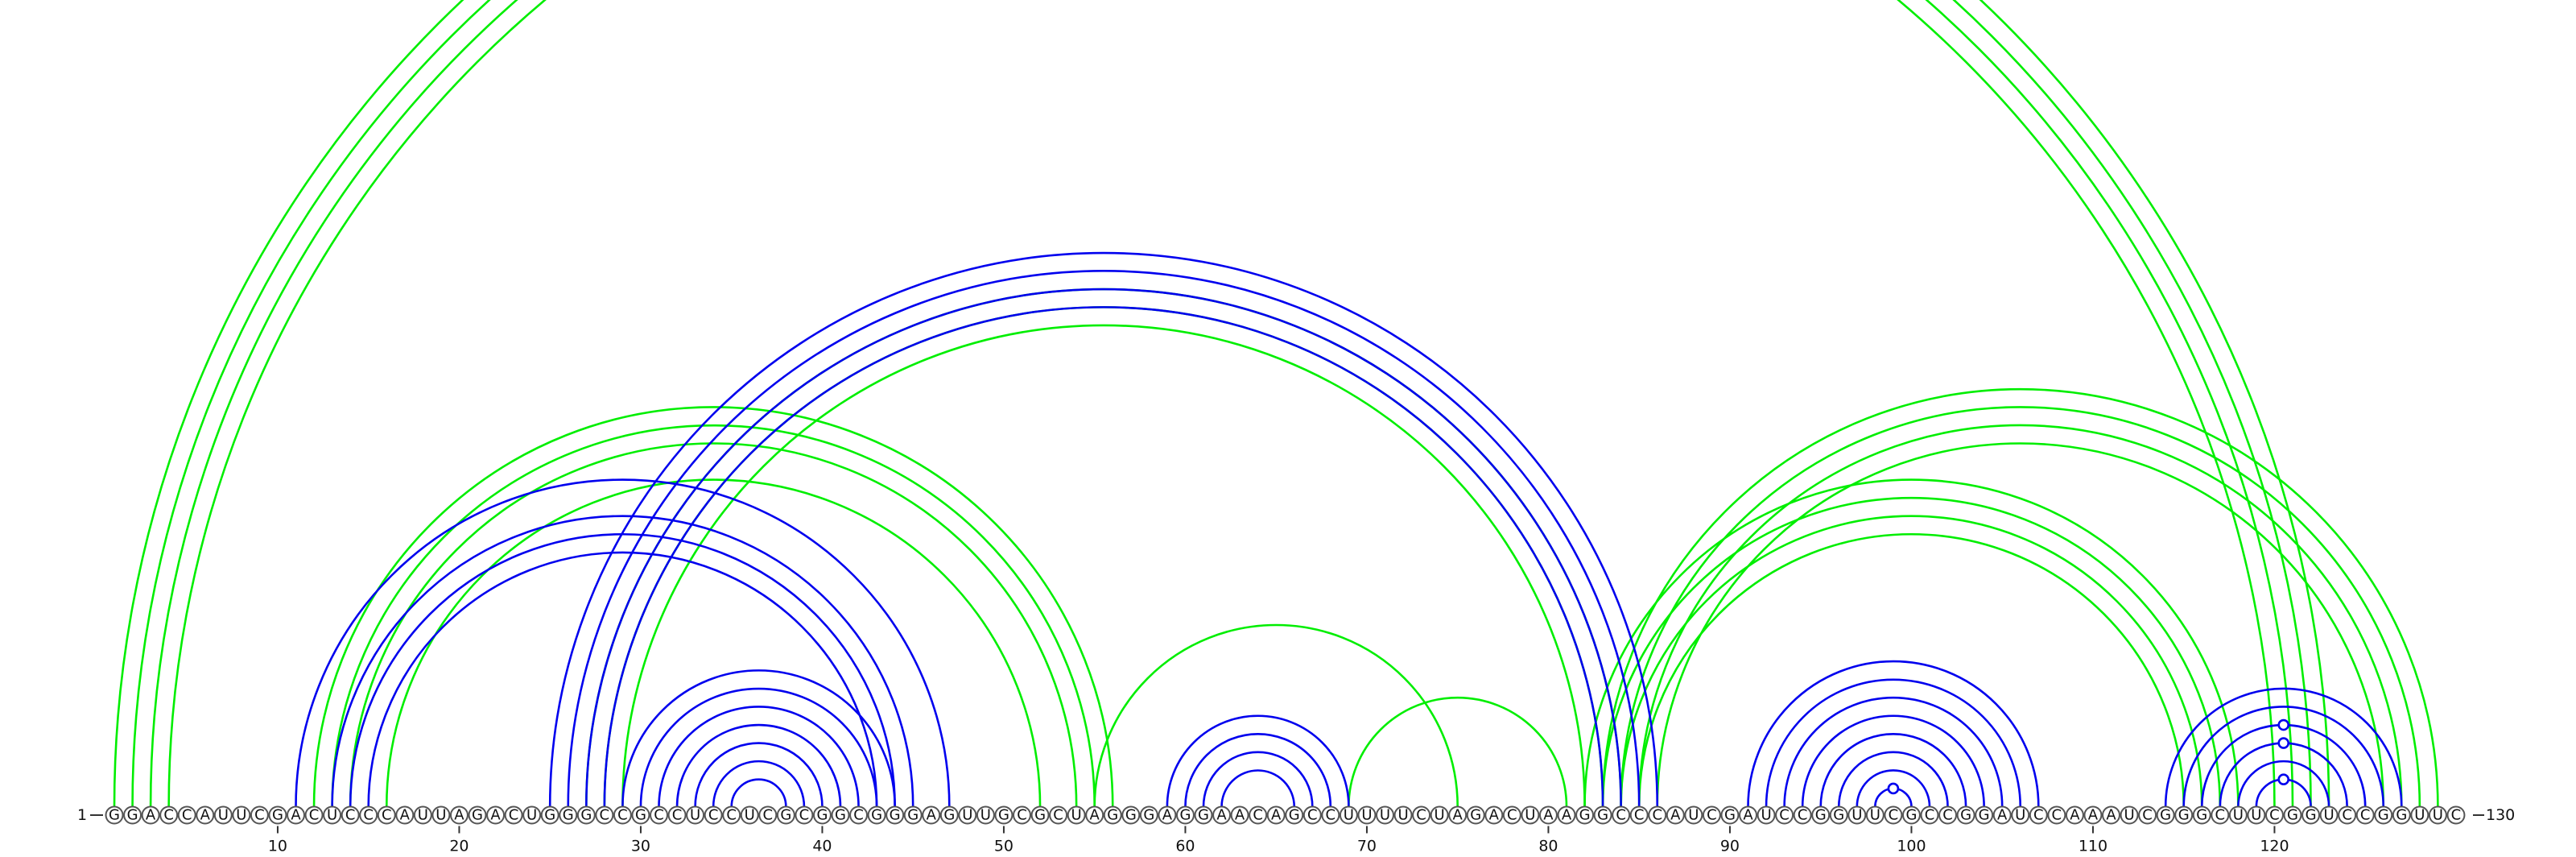 This screenshot has height=857, width=2576. I want to click on tick-label: 90, so click(1730, 846).